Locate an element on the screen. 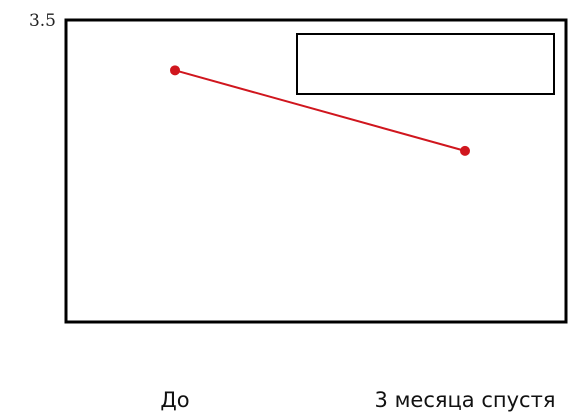 The height and width of the screenshot is (414, 581). series-line is located at coordinates (320, 110).